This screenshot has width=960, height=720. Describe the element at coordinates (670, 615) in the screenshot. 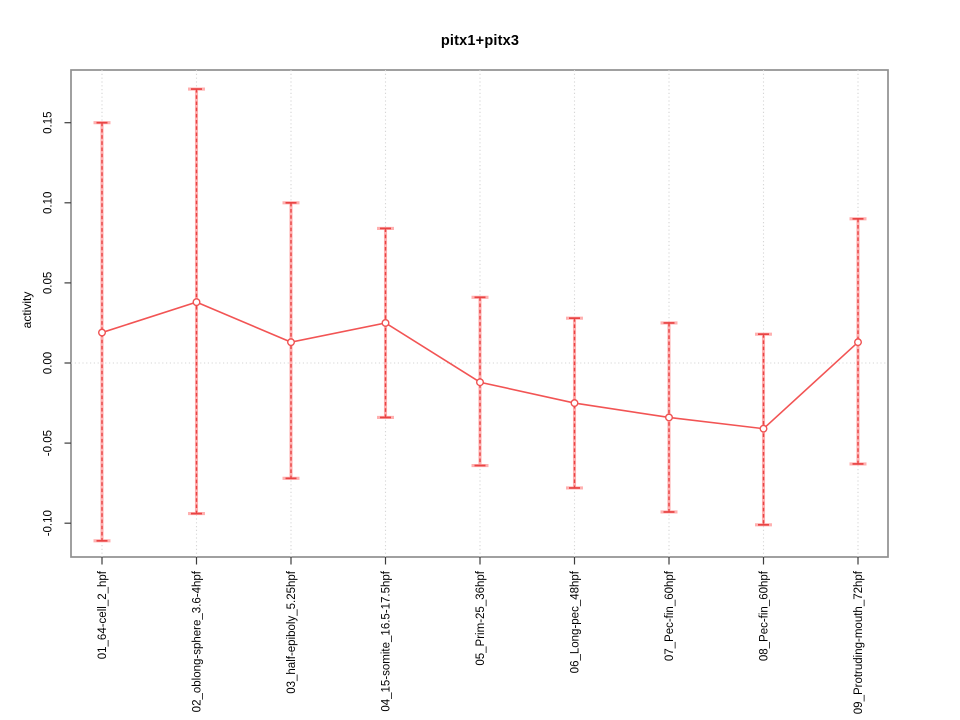

I see `x-category-label: 07_Pec-fin_60hpf` at that location.